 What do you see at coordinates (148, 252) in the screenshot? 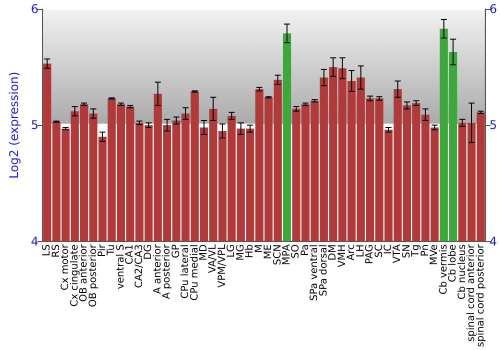
I see `x-tick-label: DG` at bounding box center [148, 252].